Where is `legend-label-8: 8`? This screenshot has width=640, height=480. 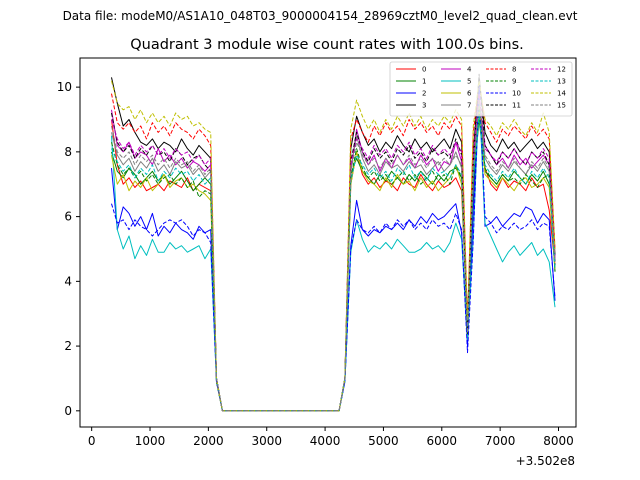
legend-label-8: 8 is located at coordinates (514, 70).